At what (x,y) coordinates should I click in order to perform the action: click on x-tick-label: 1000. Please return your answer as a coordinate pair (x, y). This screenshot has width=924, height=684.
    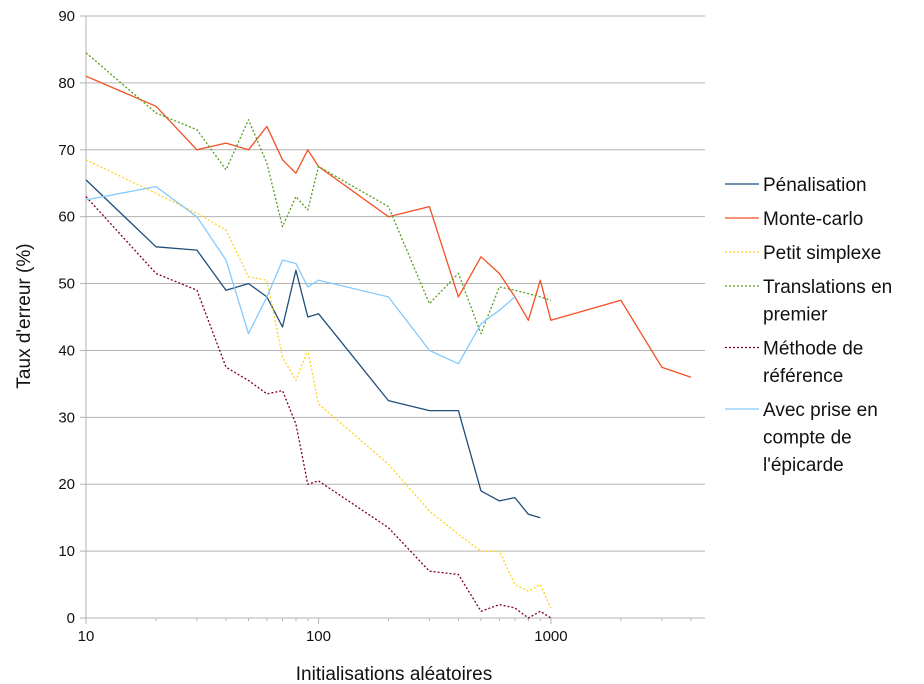
    Looking at the image, I should click on (550, 636).